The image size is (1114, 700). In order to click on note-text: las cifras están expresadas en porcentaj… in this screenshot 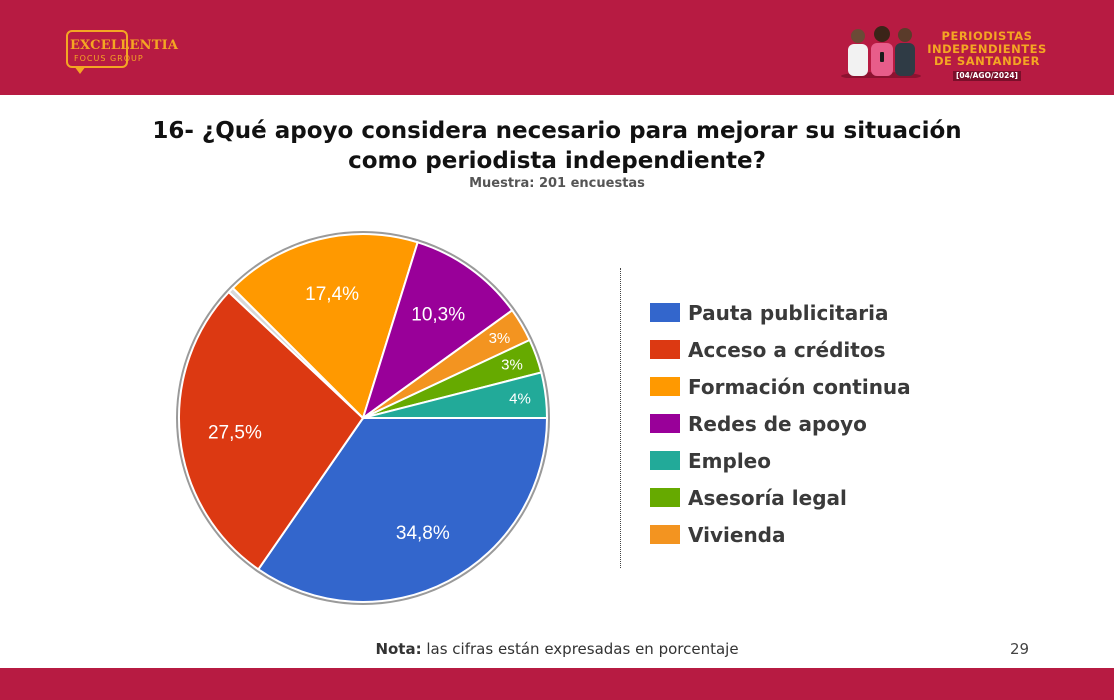, I will do `click(580, 649)`.